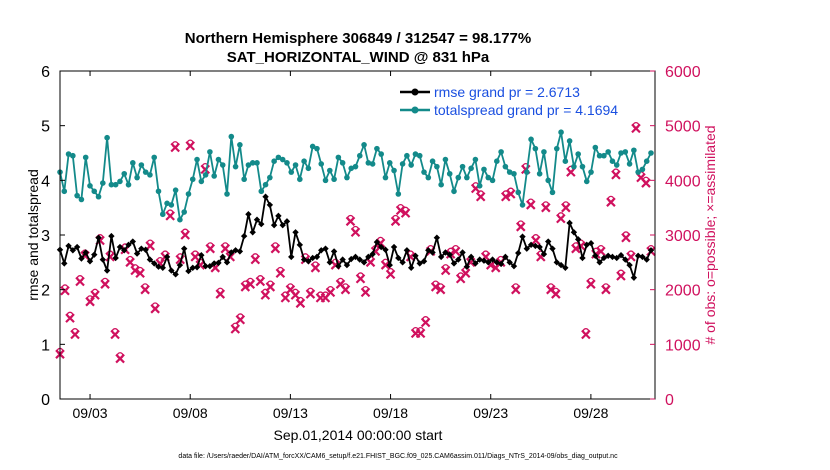 The height and width of the screenshot is (470, 830). What do you see at coordinates (390, 413) in the screenshot?
I see `x-tick-label: 09/18` at bounding box center [390, 413].